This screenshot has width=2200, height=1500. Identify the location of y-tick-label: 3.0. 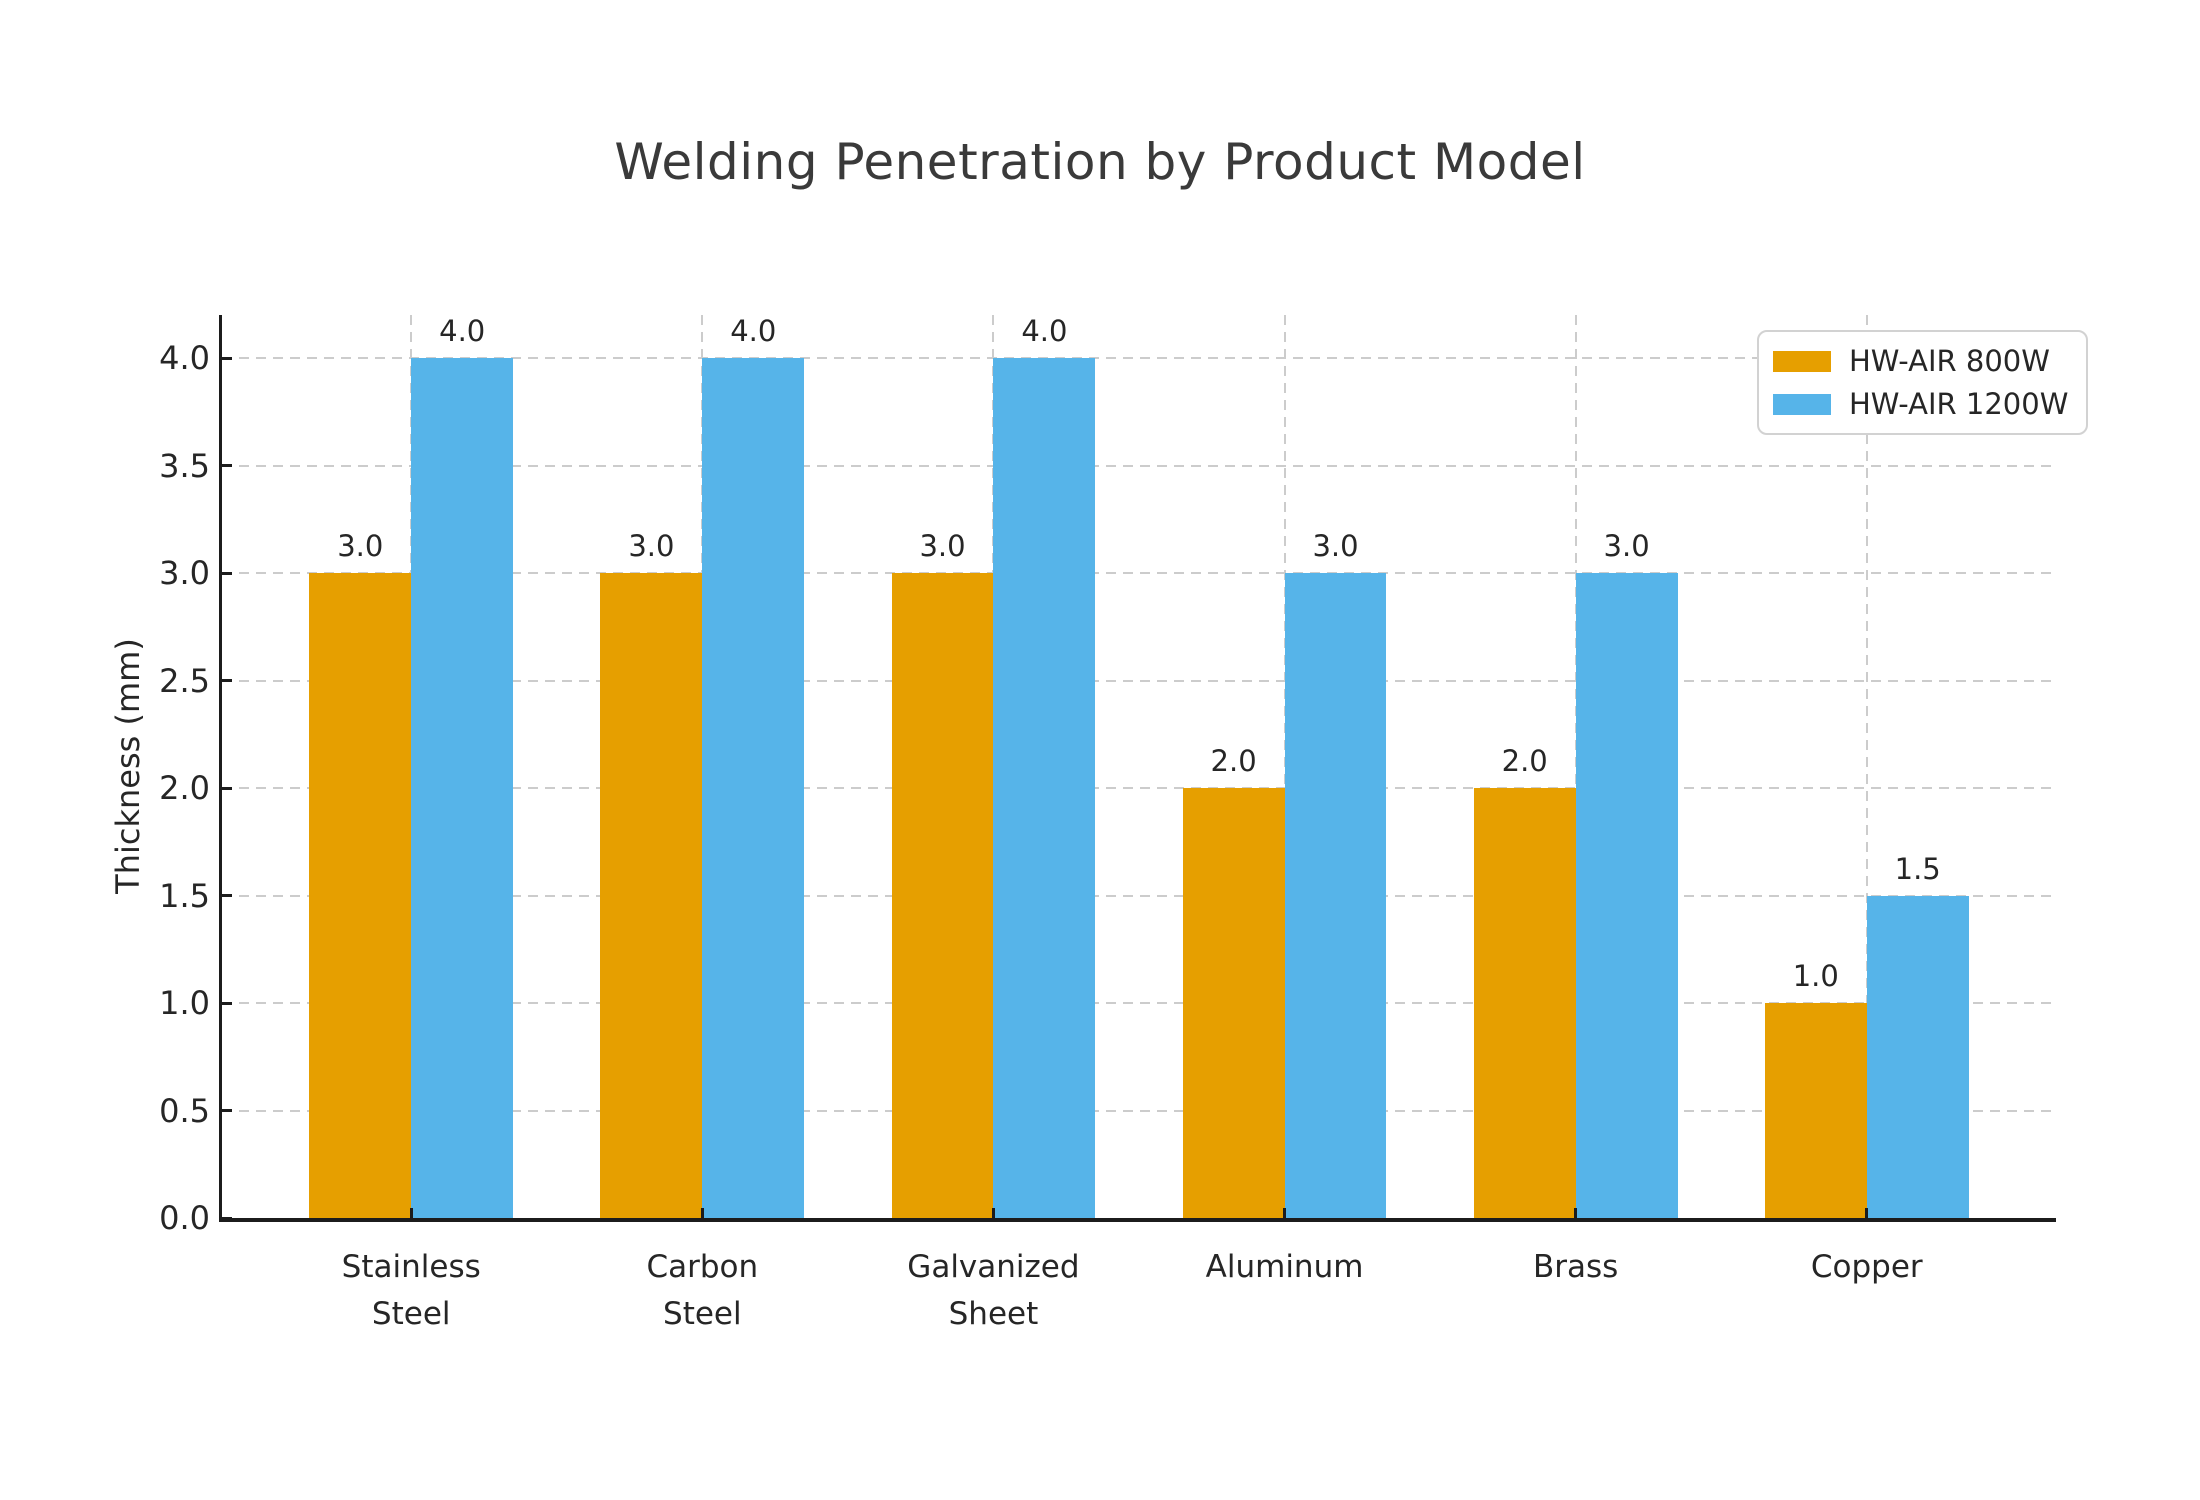
(184, 573).